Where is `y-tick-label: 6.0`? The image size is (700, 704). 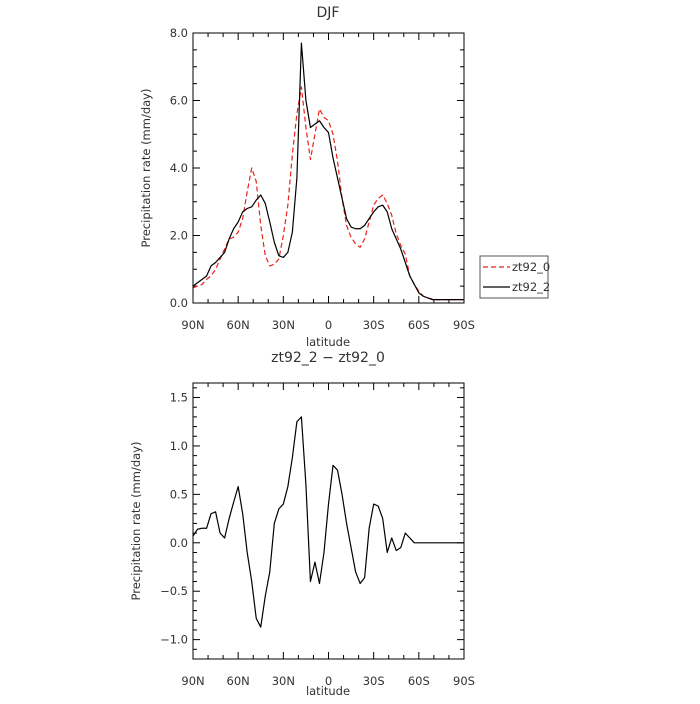 y-tick-label: 6.0 is located at coordinates (179, 101).